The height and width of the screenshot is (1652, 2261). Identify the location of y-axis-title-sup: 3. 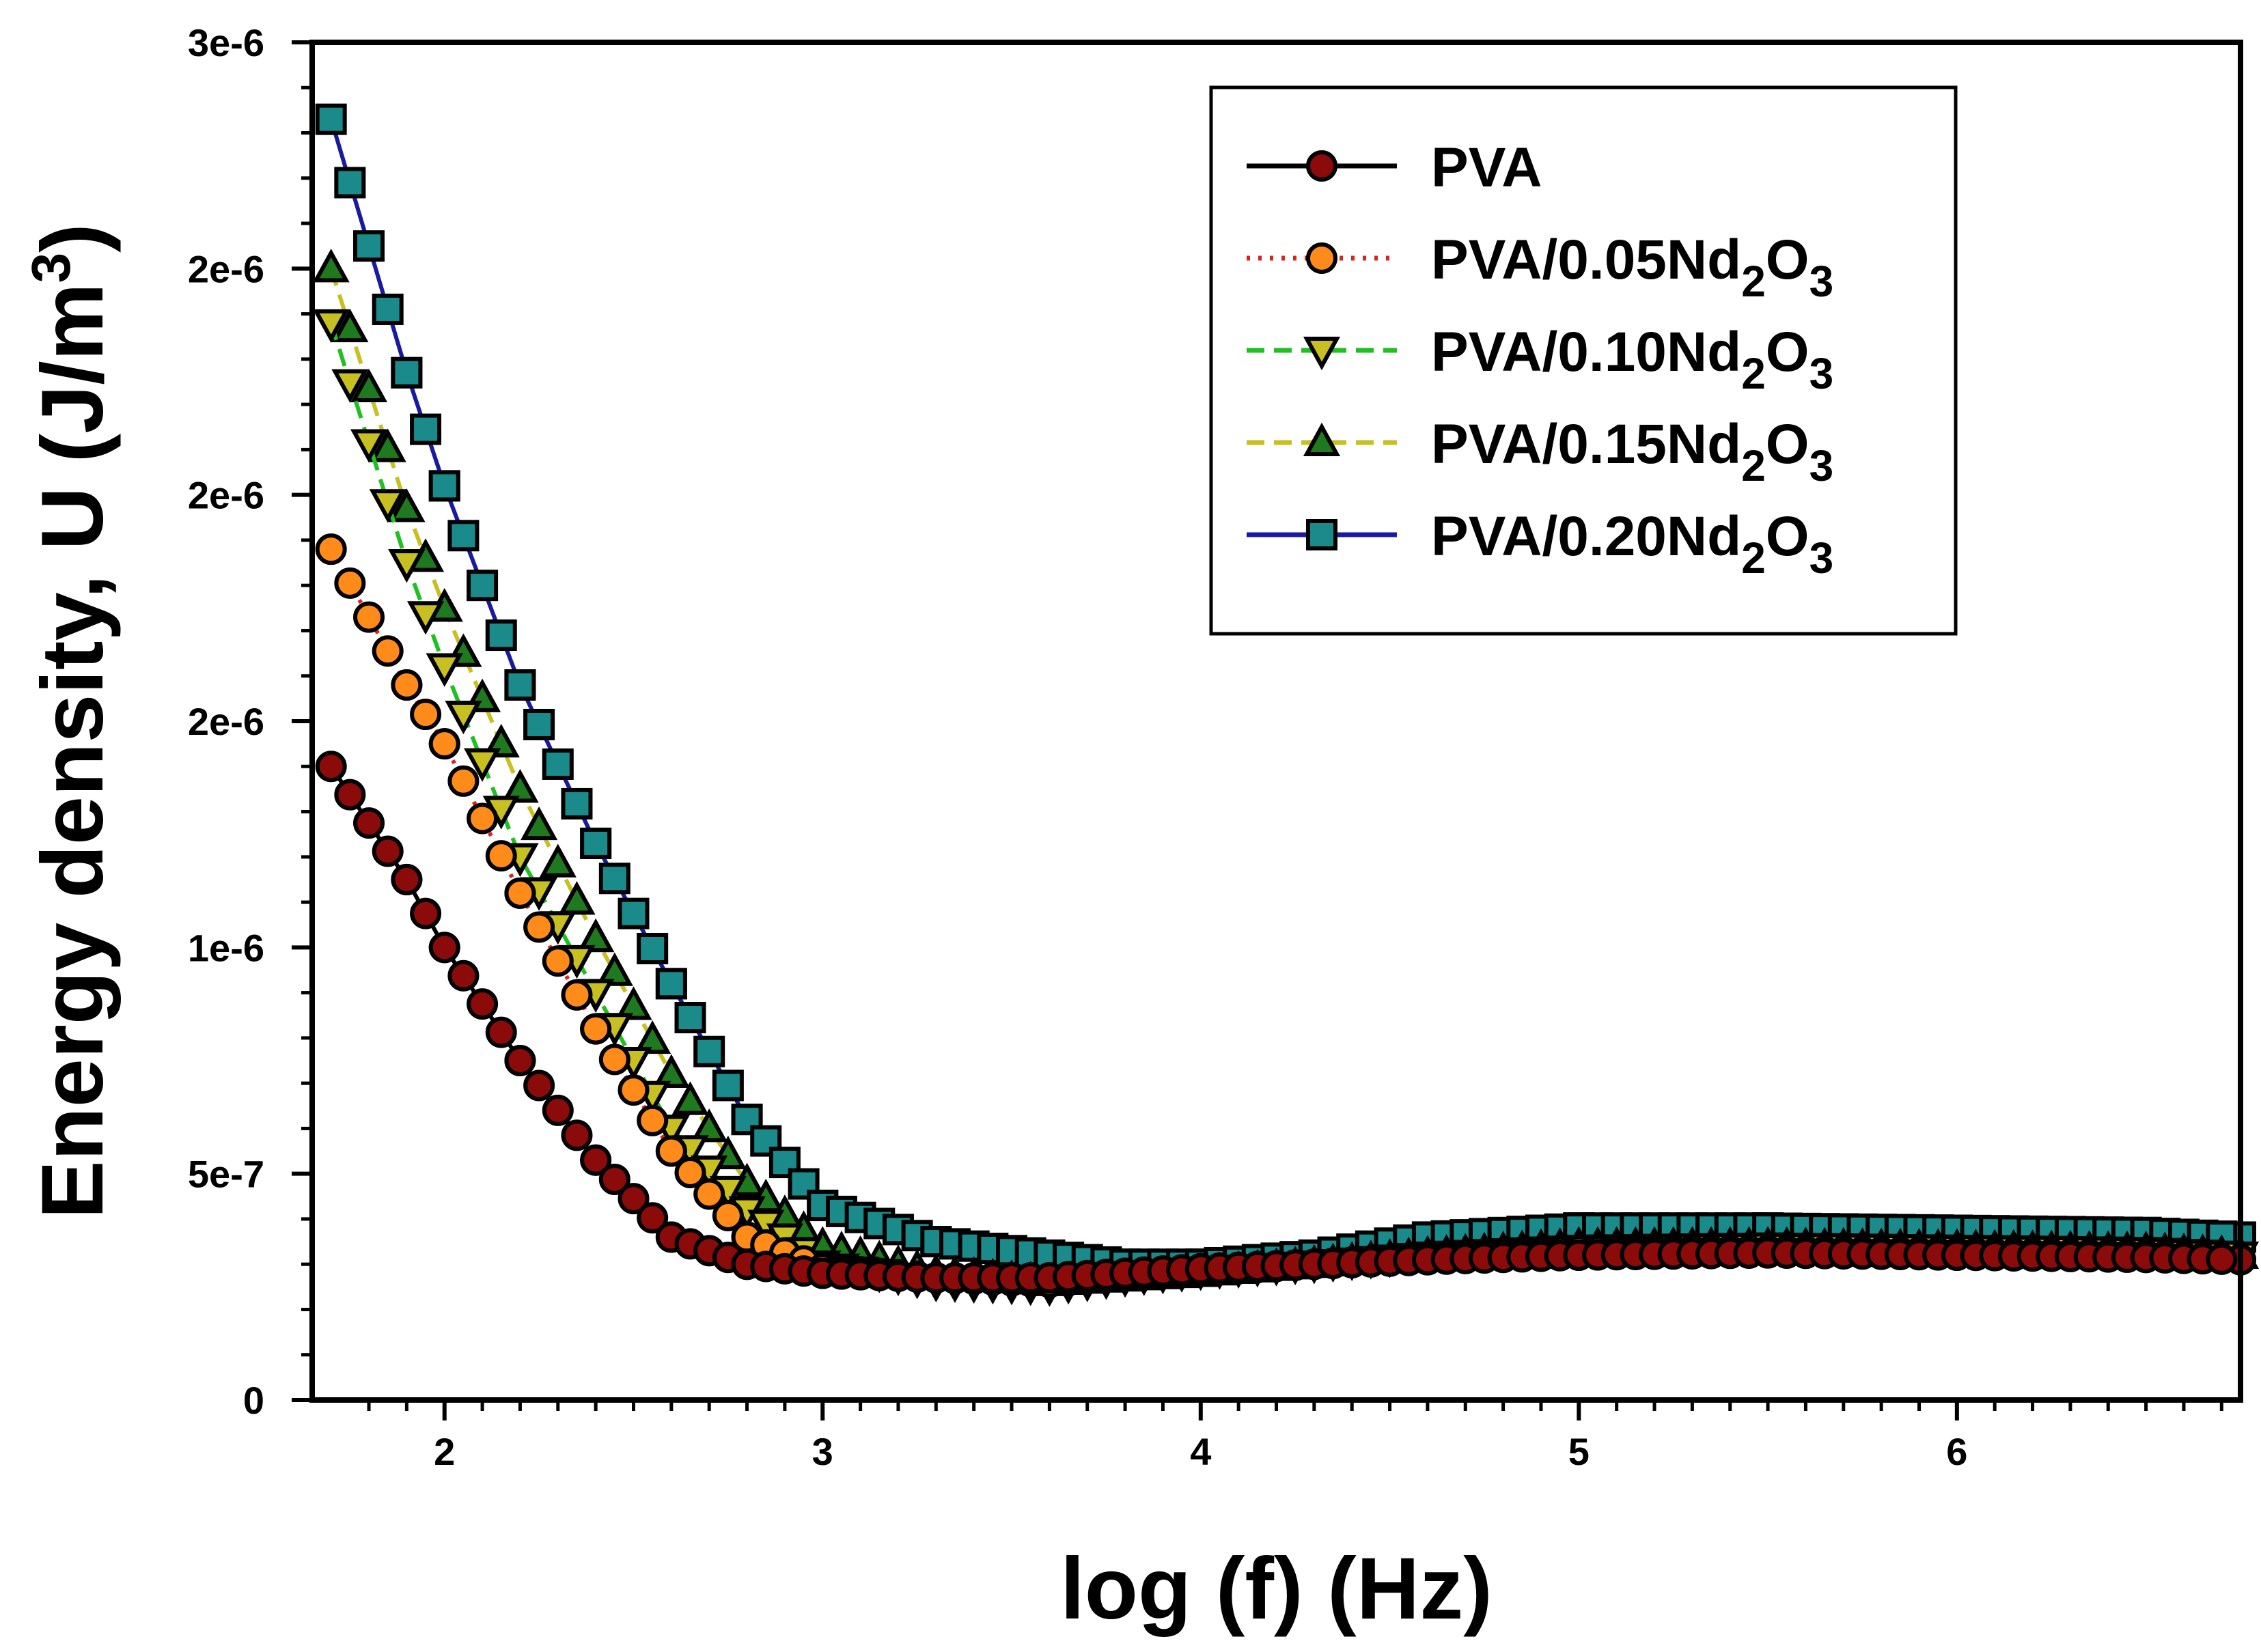
(50, 268).